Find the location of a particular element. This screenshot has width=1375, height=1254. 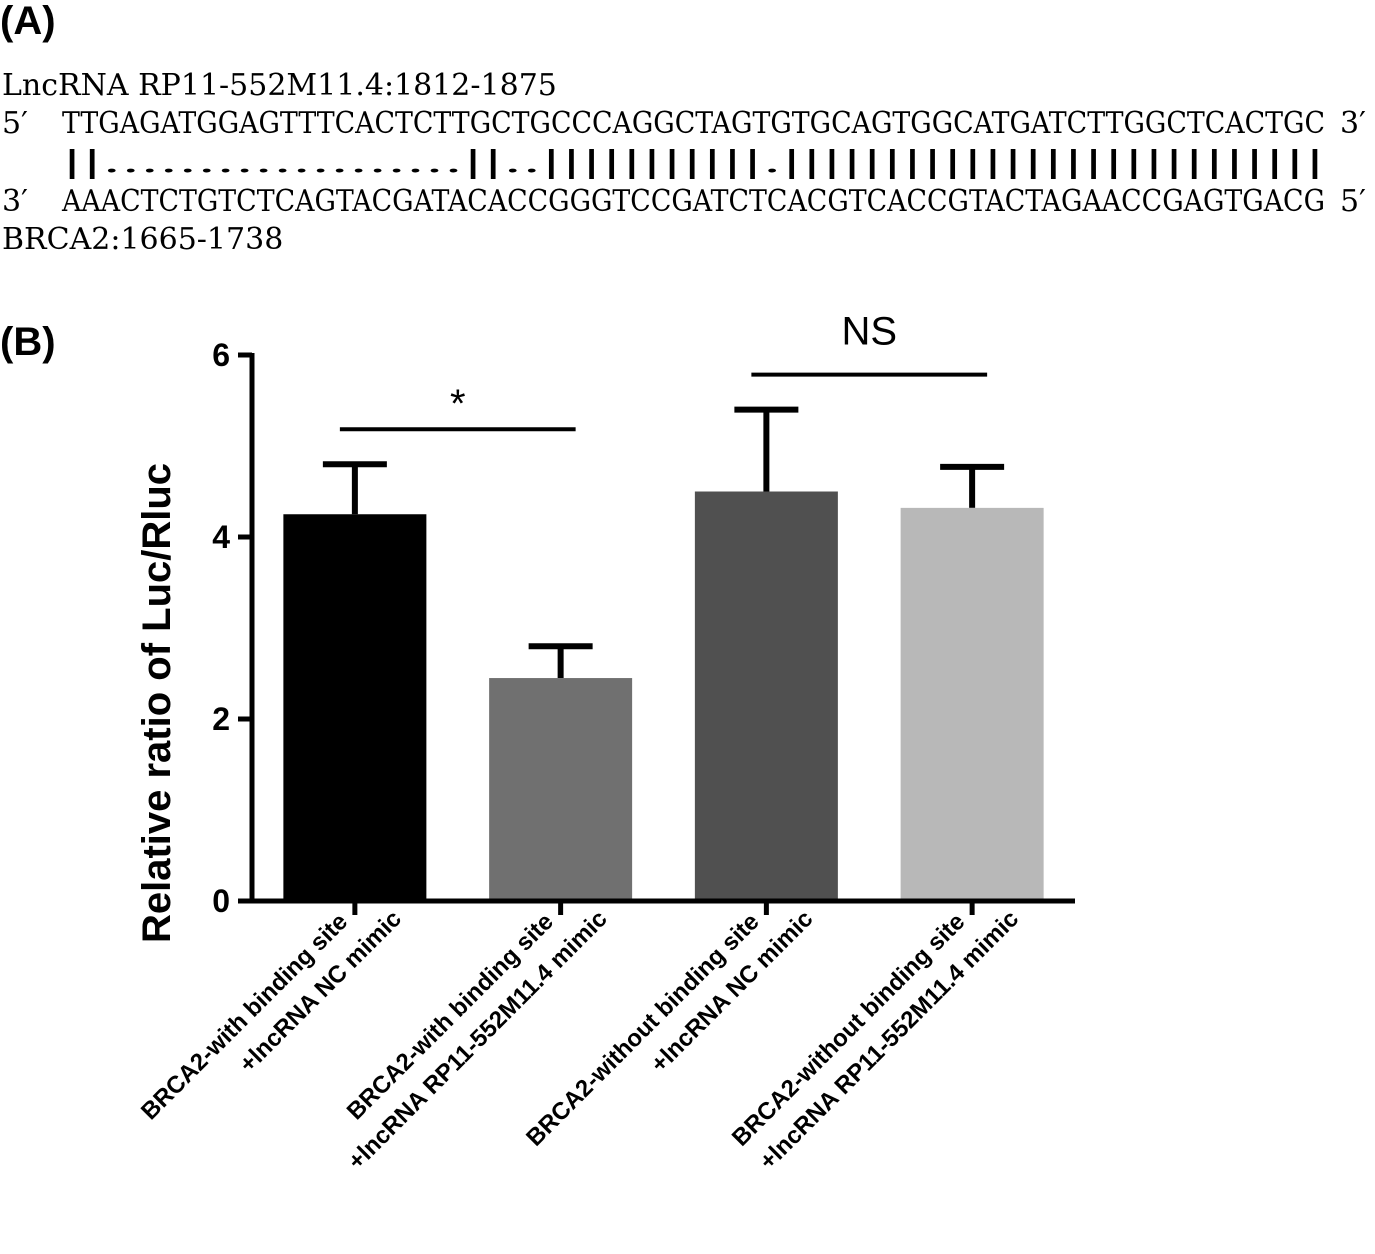

top-prime-right: 3′ is located at coordinates (1353, 123).